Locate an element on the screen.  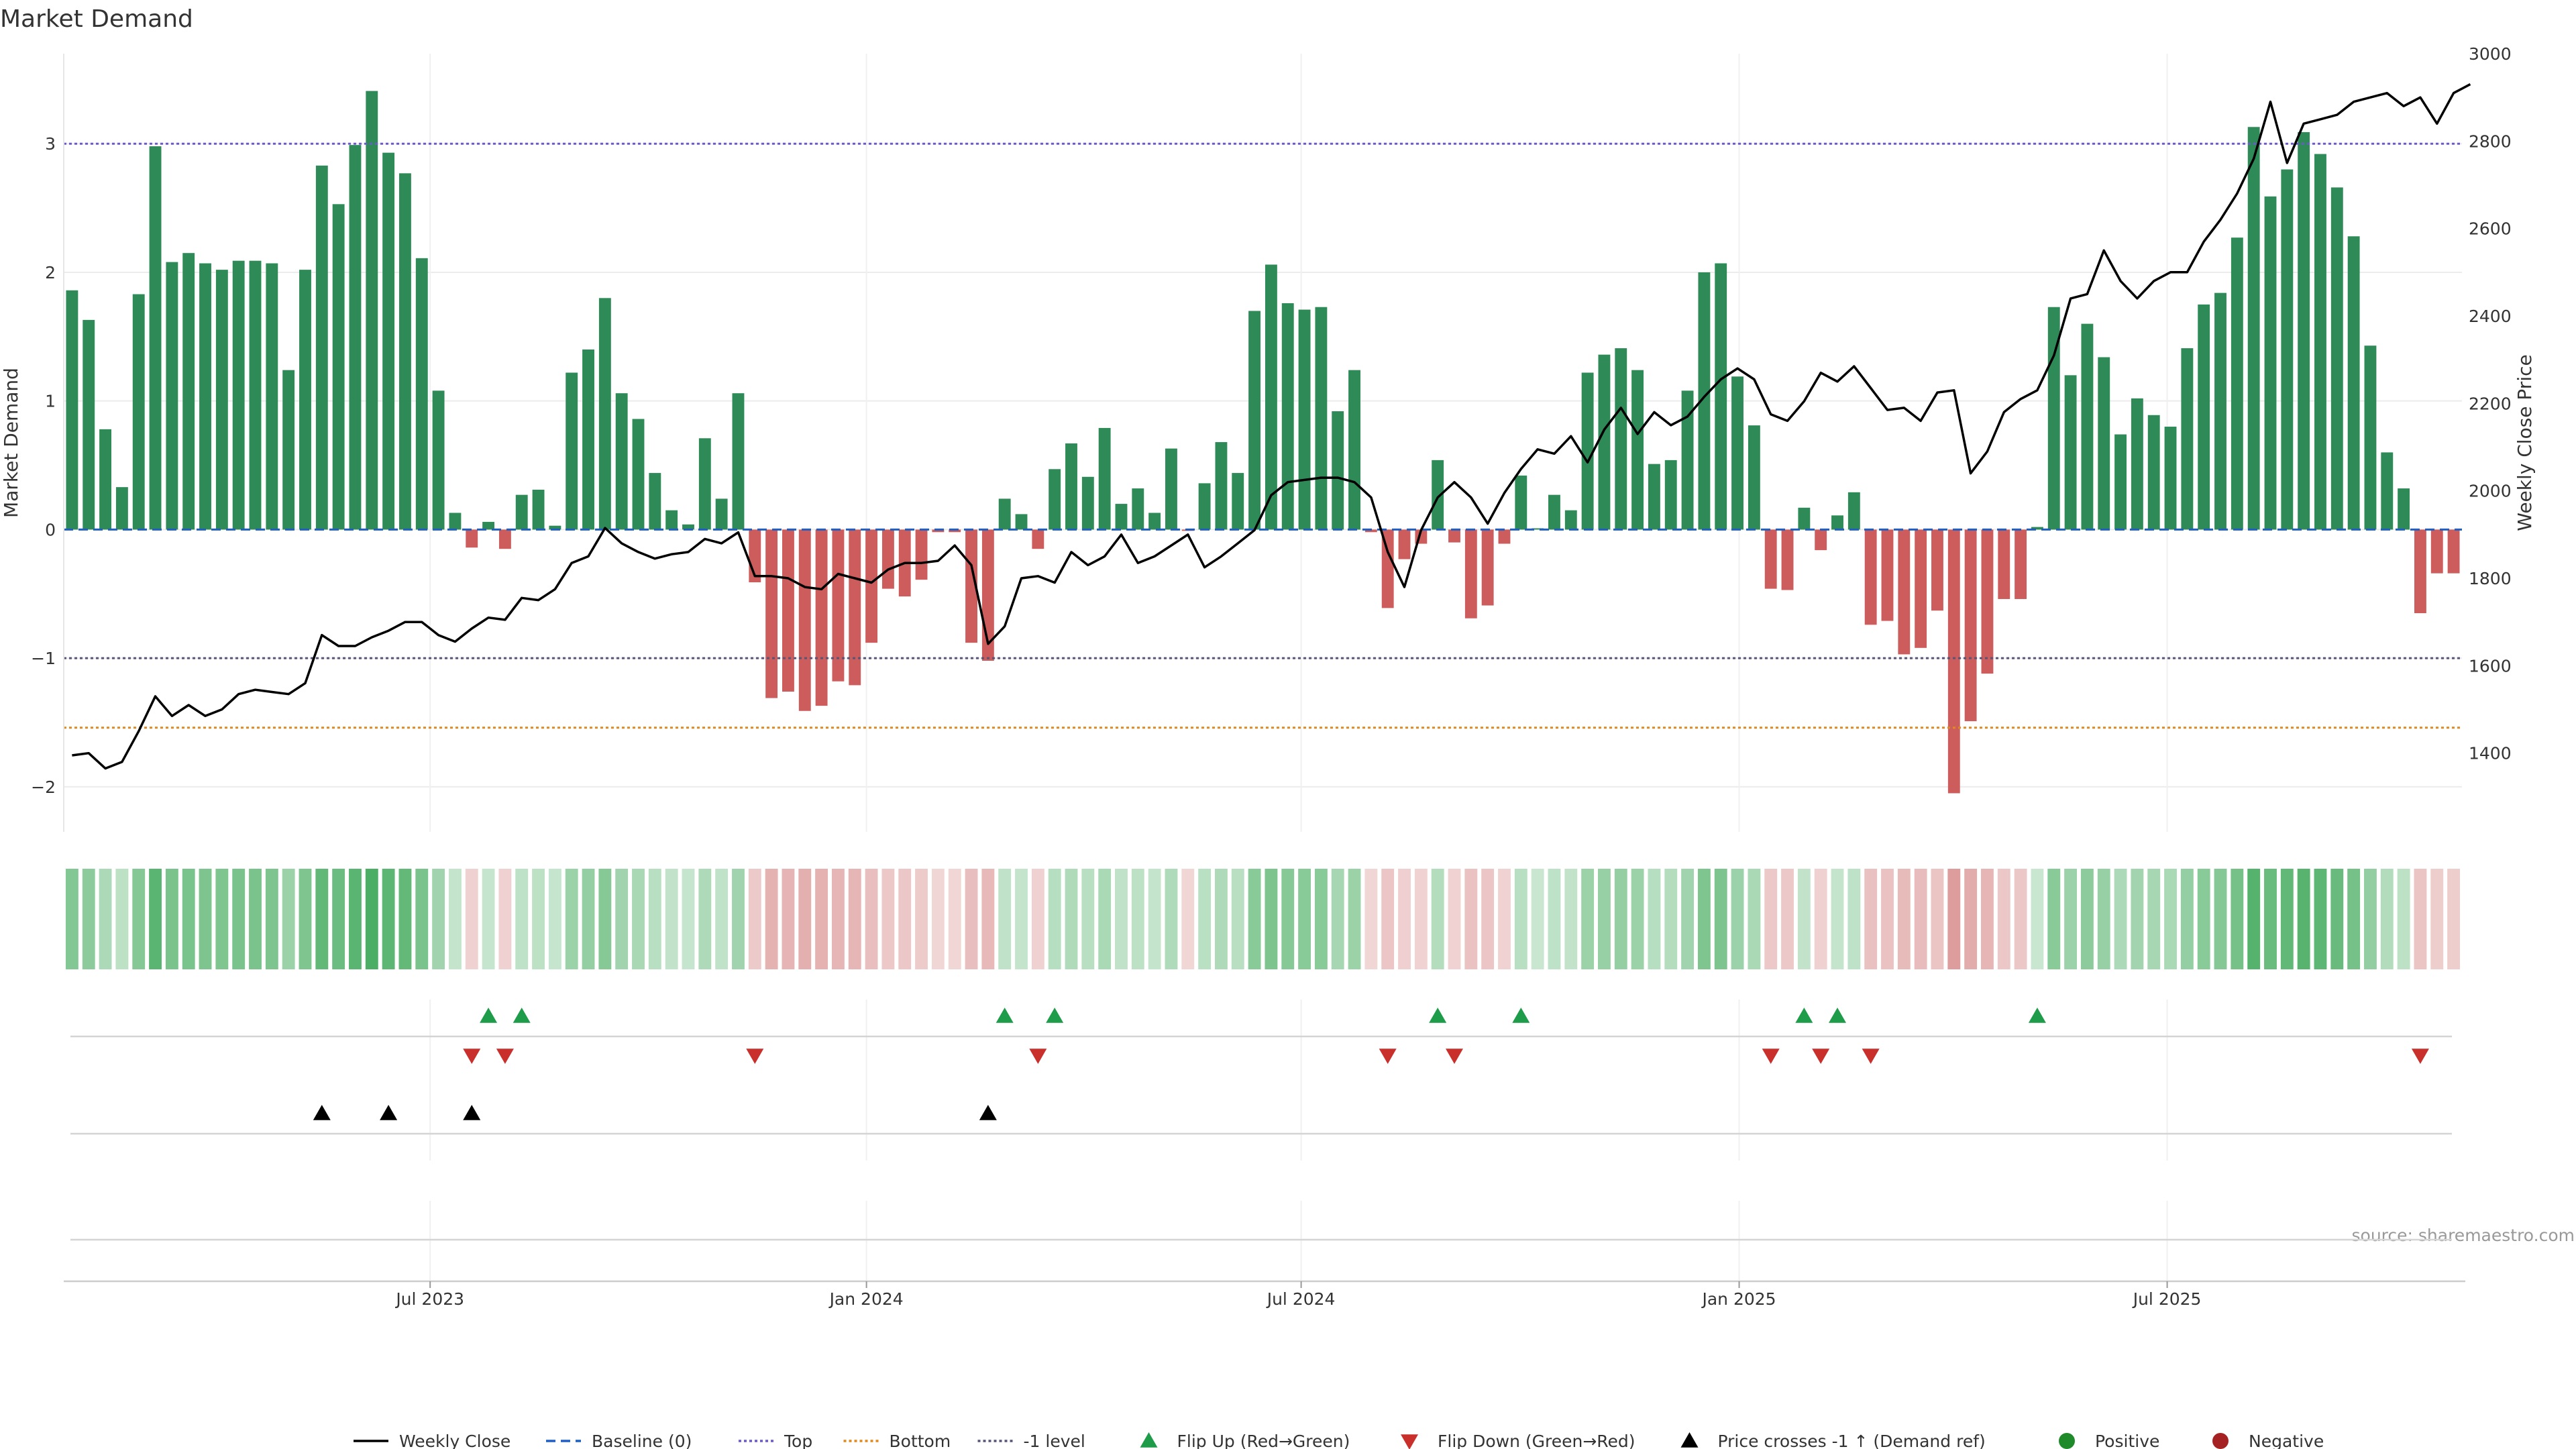
y2-tick-label: 2600 is located at coordinates (2490, 229).